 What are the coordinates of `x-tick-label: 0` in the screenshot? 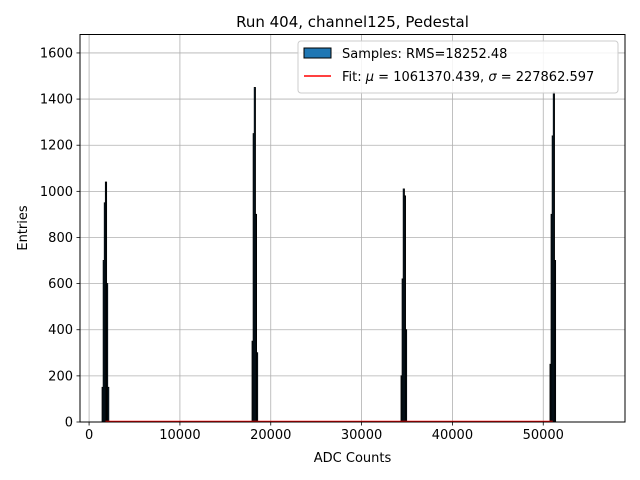 It's located at (89, 435).